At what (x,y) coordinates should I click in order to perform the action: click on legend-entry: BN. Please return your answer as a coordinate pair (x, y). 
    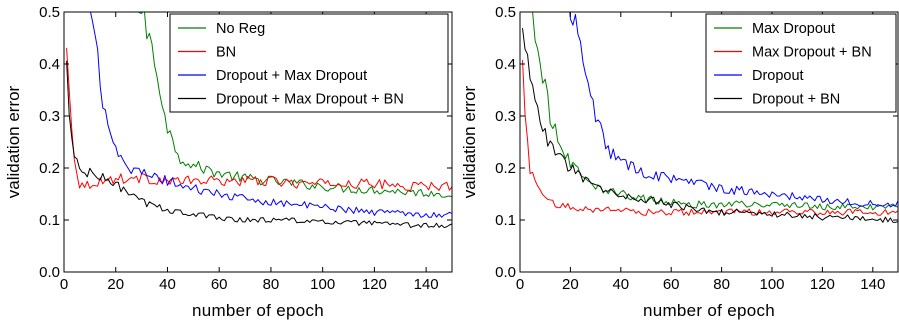
    Looking at the image, I should click on (226, 53).